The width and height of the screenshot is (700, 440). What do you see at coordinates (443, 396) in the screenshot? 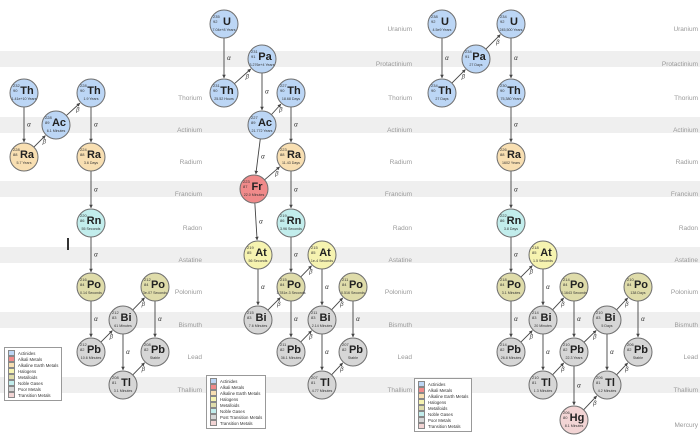
I see `legend-item: Alkaline Earth Metals` at bounding box center [443, 396].